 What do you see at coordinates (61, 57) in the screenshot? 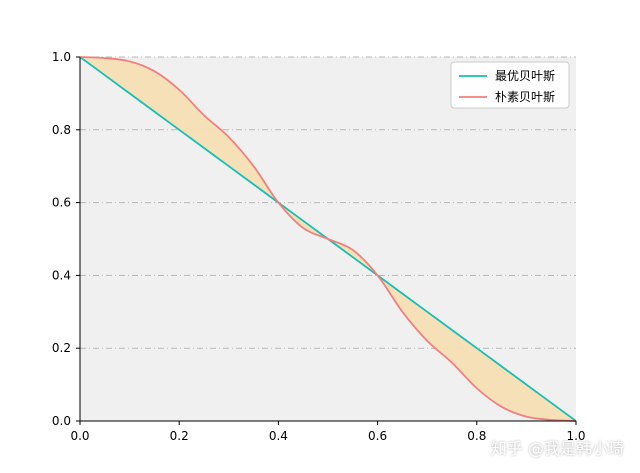
I see `y-tick-label: 1.0` at bounding box center [61, 57].